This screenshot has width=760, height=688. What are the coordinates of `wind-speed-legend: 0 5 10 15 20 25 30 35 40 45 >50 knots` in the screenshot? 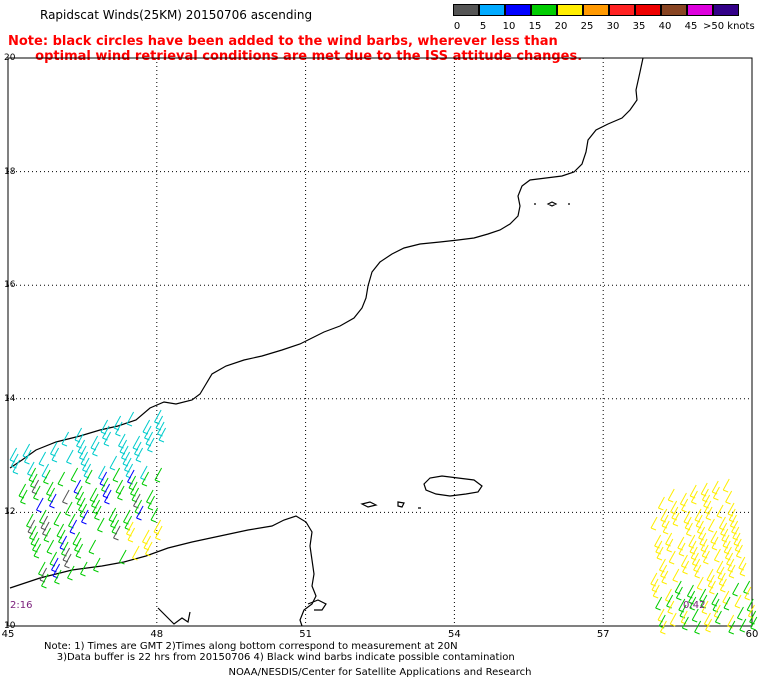 It's located at (604, 19).